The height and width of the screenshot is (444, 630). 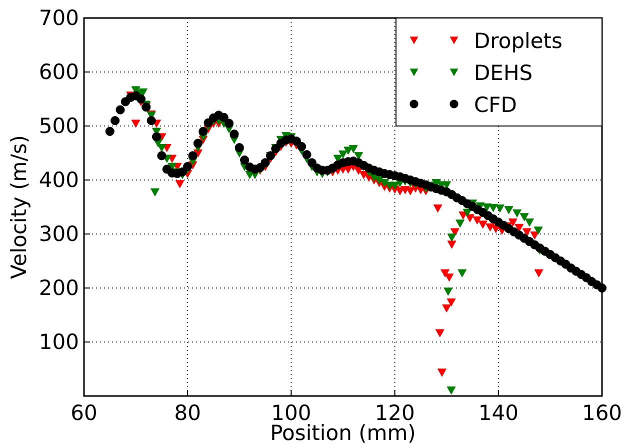 What do you see at coordinates (503, 73) in the screenshot?
I see `legend-label: DEHS` at bounding box center [503, 73].